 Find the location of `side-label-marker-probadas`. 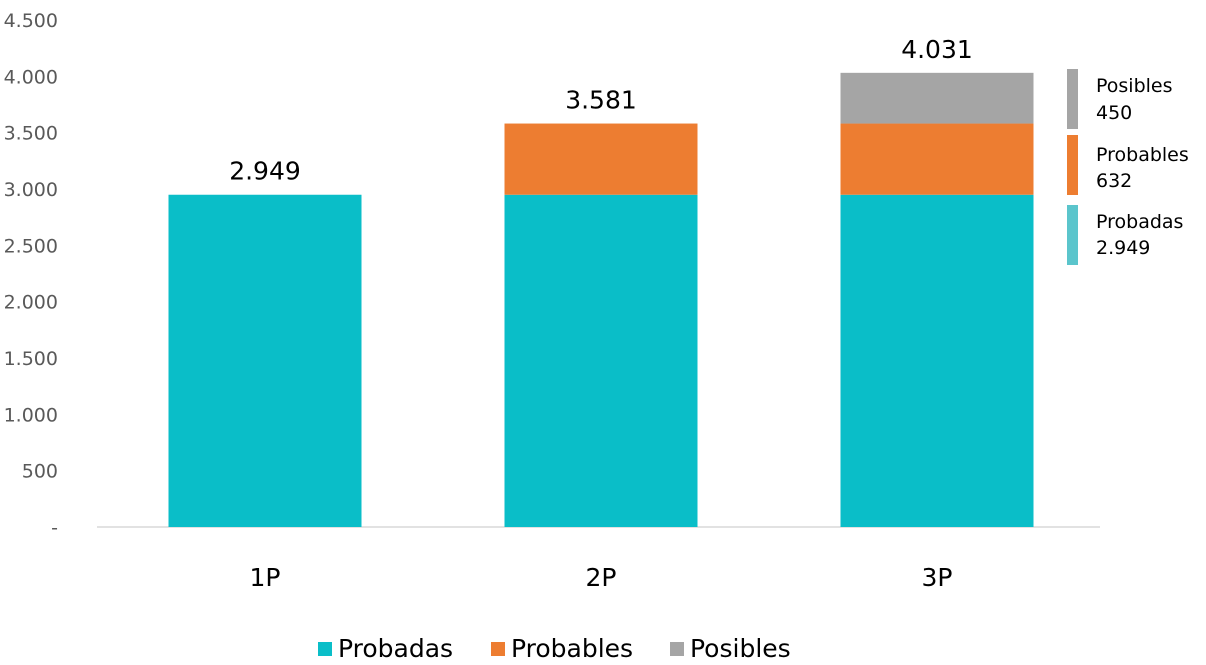

side-label-marker-probadas is located at coordinates (1072, 235).